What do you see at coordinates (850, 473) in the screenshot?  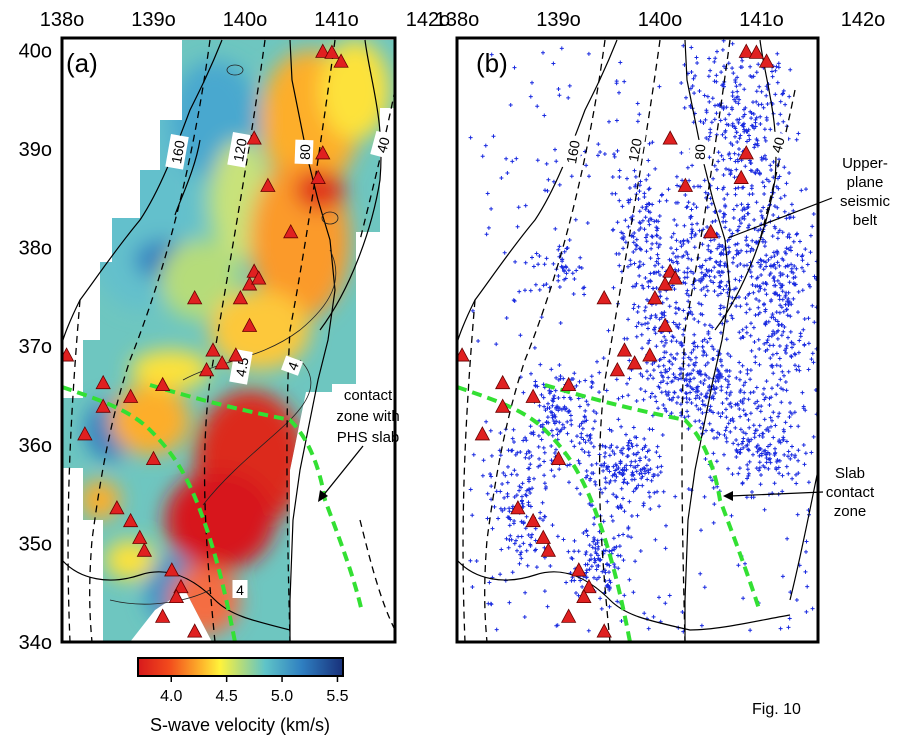 I see `annotation-text: Slab` at bounding box center [850, 473].